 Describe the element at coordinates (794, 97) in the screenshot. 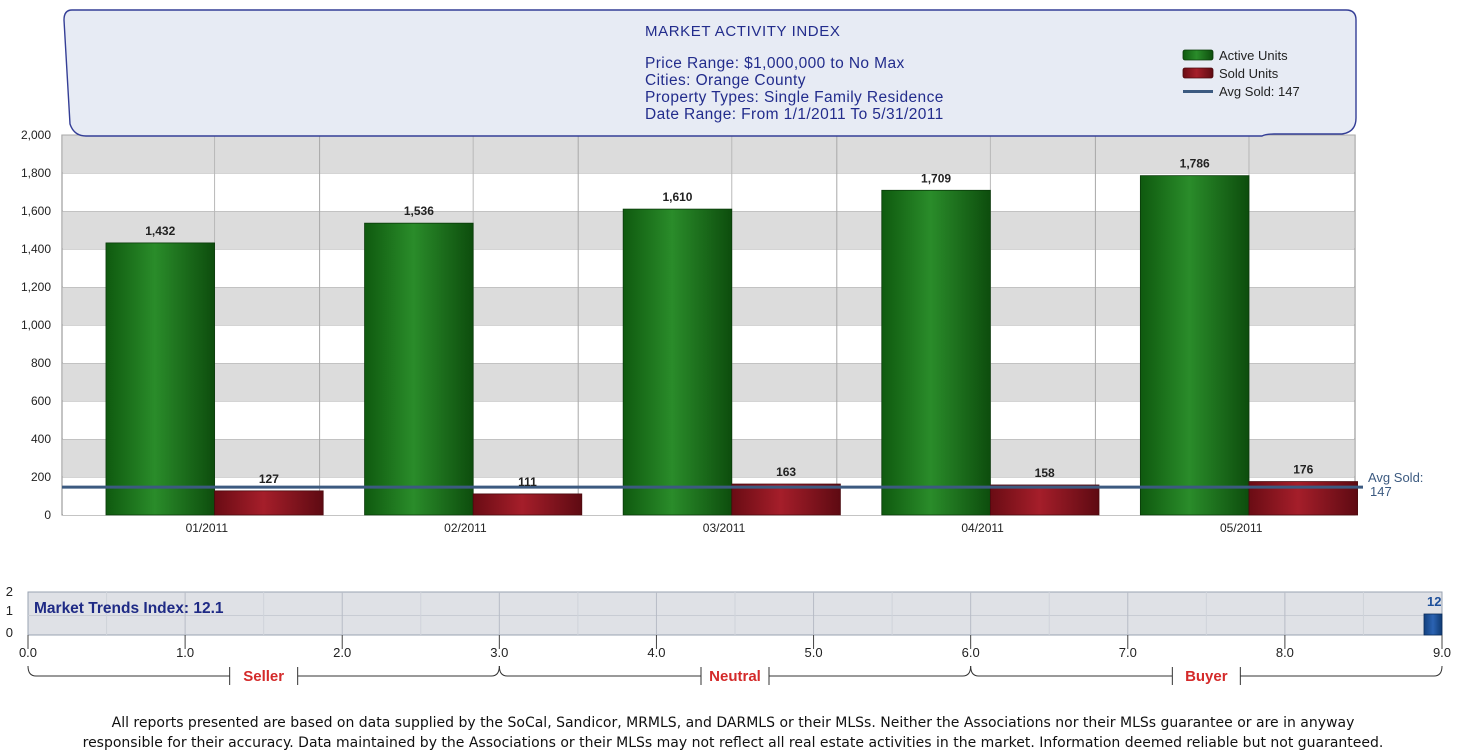

I see `info-property-types: Property Types: Single Family Residence` at that location.